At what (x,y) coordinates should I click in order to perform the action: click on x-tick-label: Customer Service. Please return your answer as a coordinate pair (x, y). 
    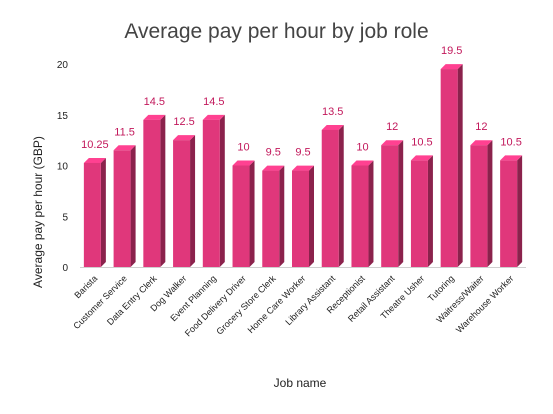
    Looking at the image, I should click on (100, 302).